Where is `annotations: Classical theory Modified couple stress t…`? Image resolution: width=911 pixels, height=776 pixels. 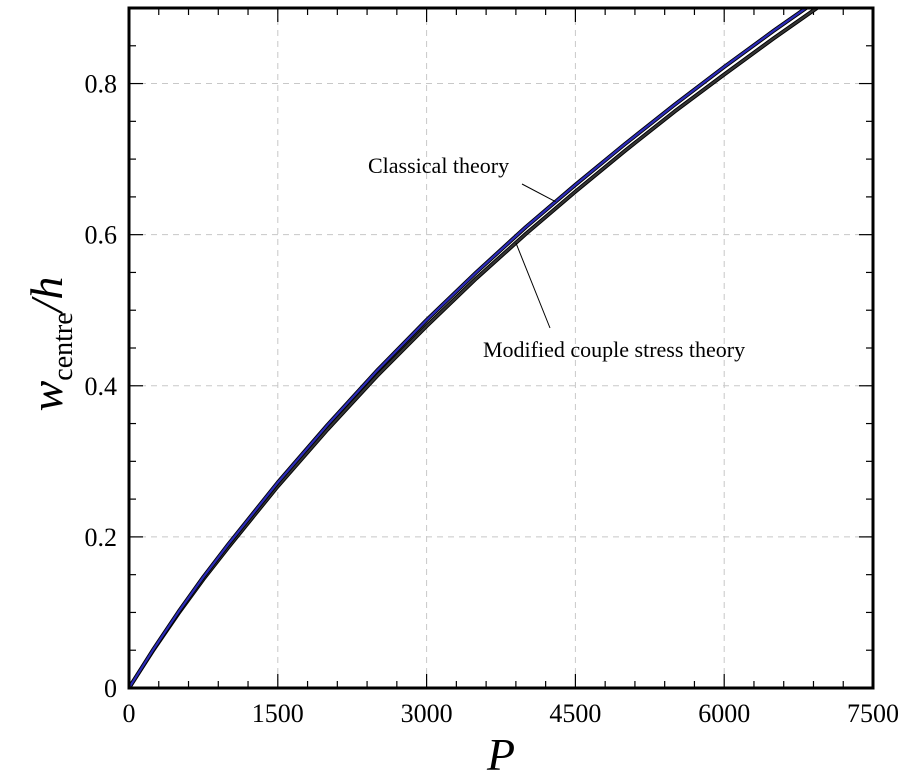
annotations: Classical theory Modified couple stress t… is located at coordinates (556, 257).